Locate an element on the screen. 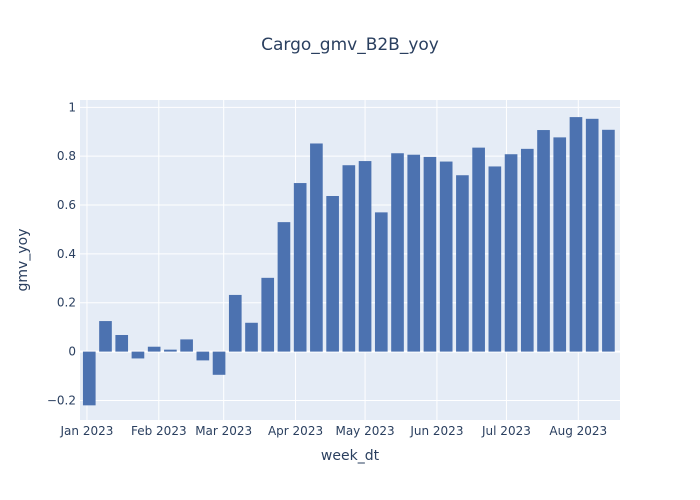  y-tick-label: 0.8 is located at coordinates (66, 156).